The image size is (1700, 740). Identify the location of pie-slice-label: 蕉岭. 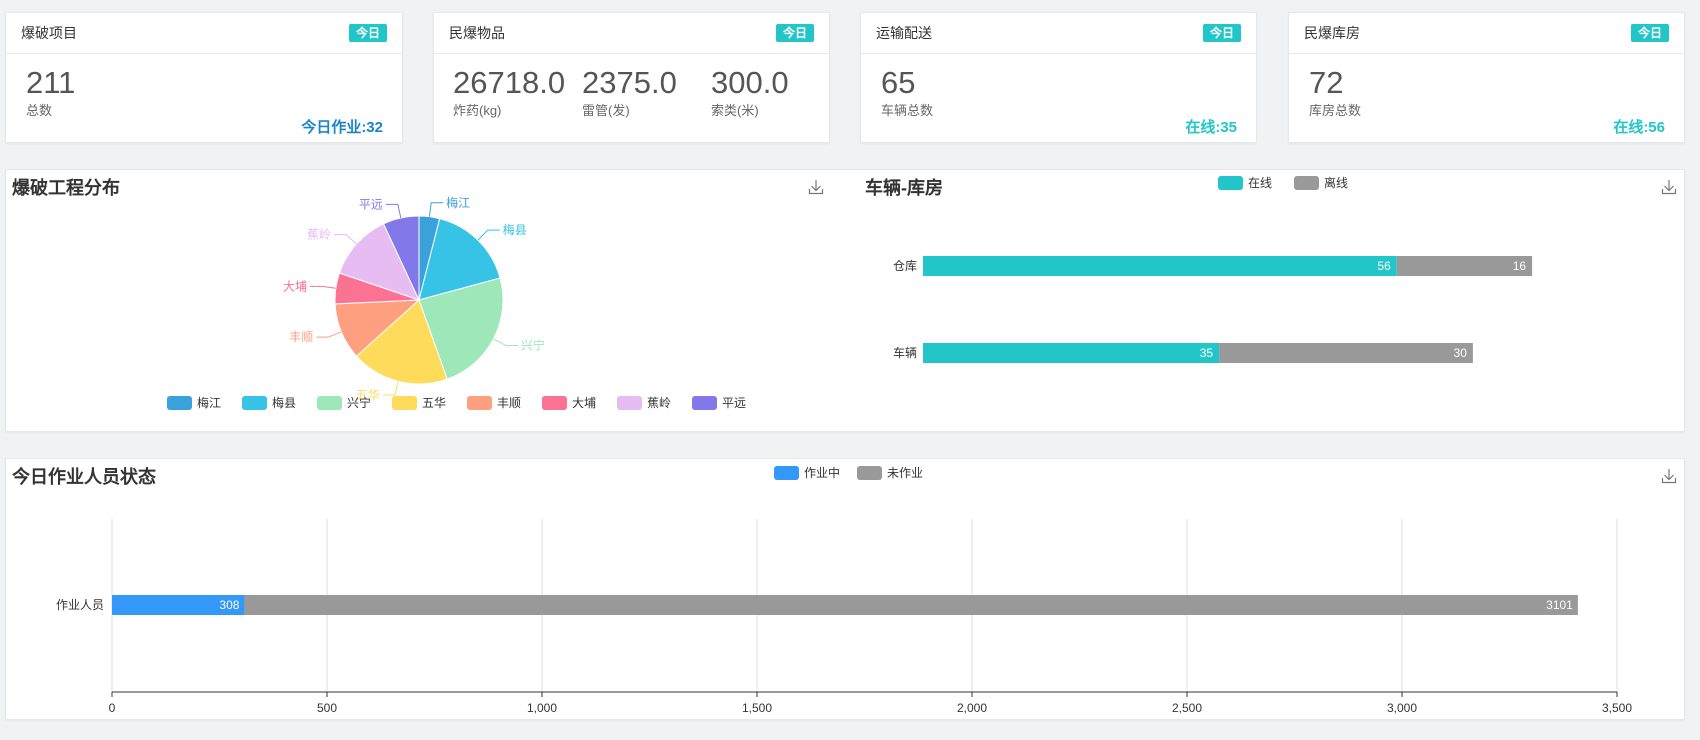
(319, 235).